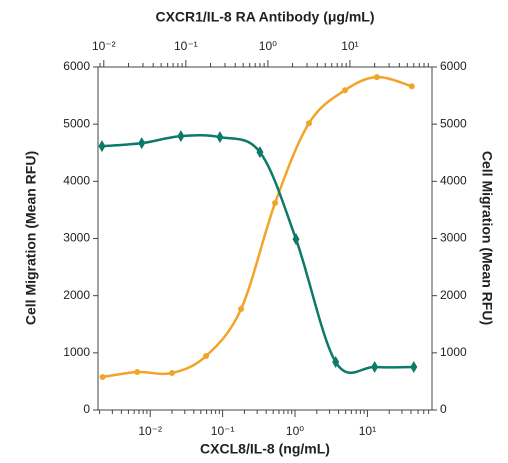  I want to click on y2-tick-label: 1000, so click(453, 352).